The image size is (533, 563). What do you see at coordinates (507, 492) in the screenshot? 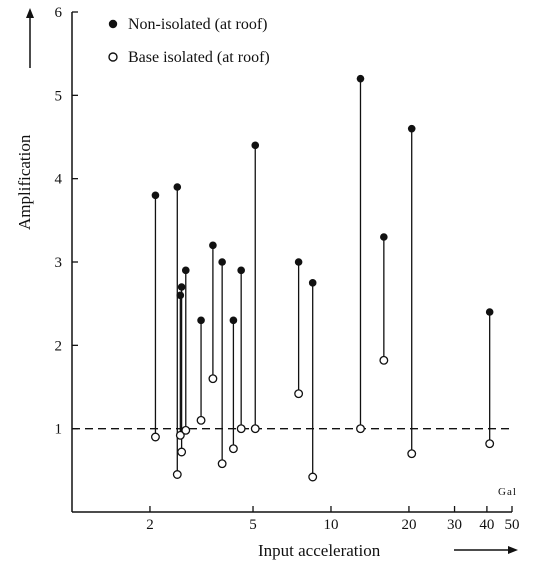
I see `x-axis-unit: Gal` at bounding box center [507, 492].